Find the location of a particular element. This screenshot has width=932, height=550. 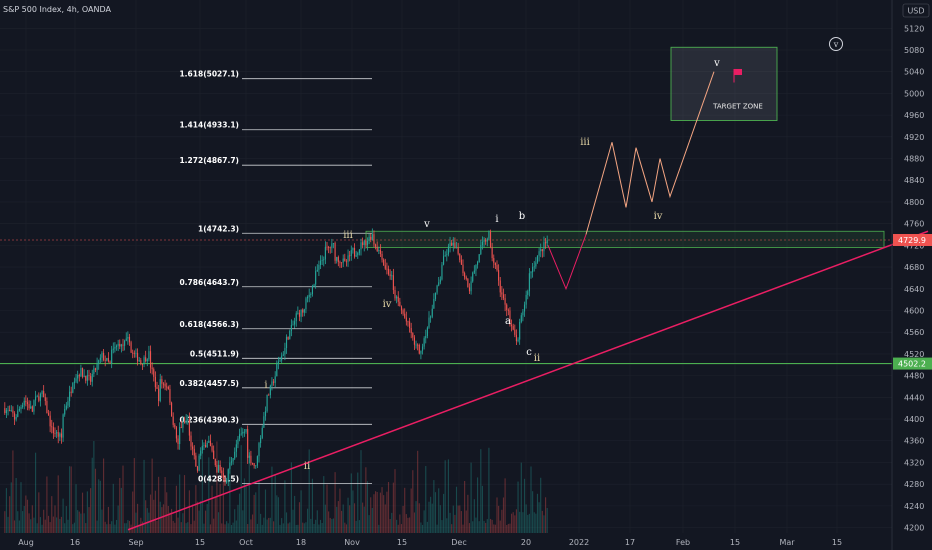

price-tick-label: 5040 is located at coordinates (914, 72).